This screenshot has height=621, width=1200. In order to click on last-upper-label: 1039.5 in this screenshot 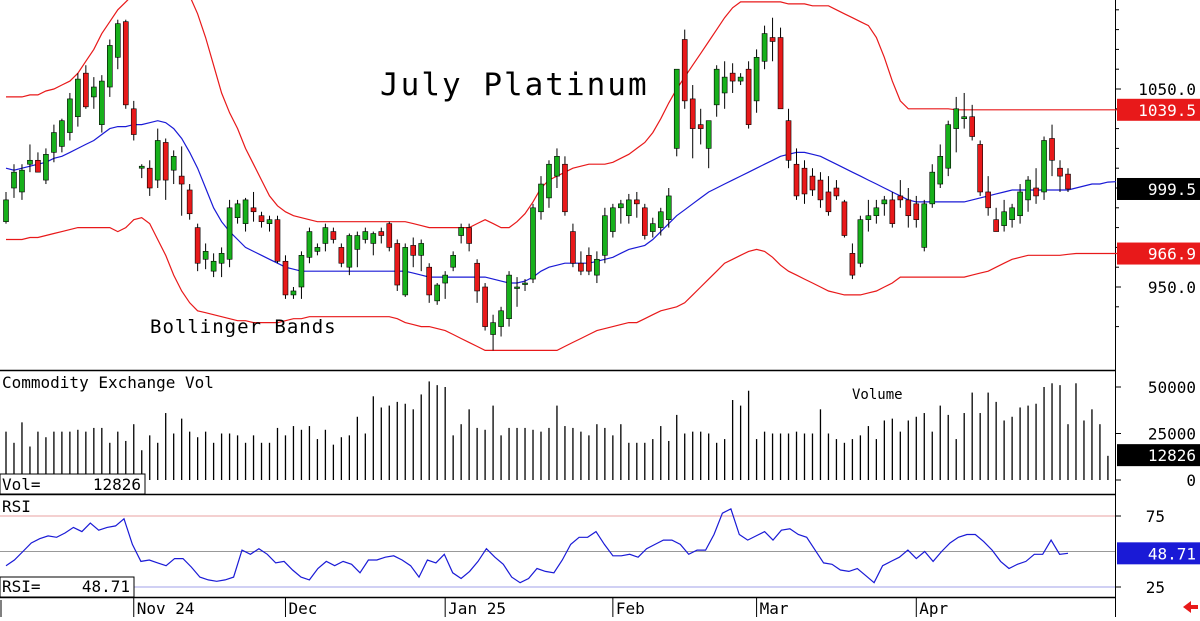, I will do `click(1167, 110)`.